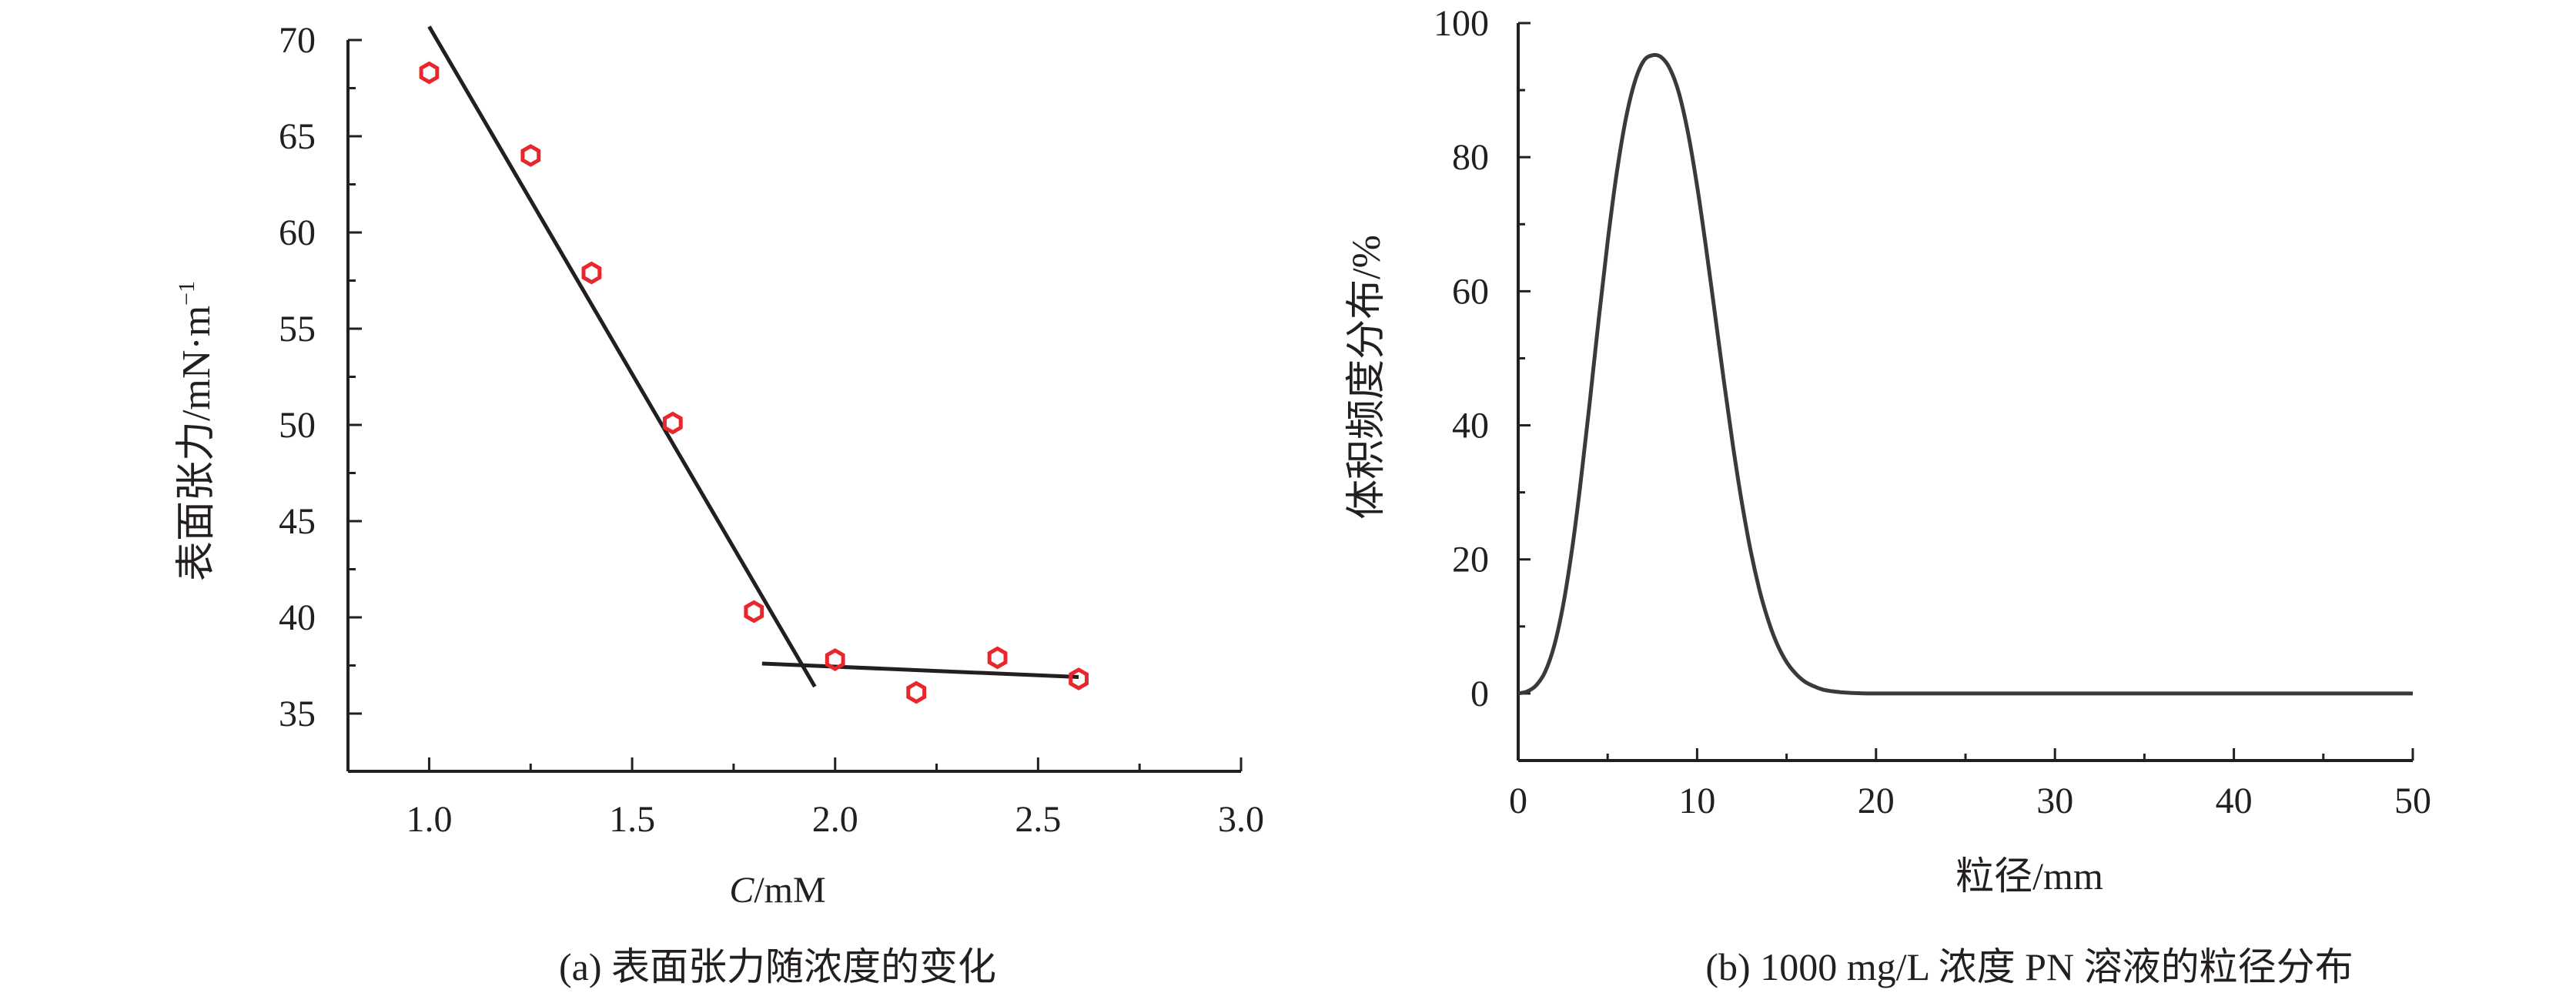  I want to click on y-tick-label: 65, so click(297, 136).